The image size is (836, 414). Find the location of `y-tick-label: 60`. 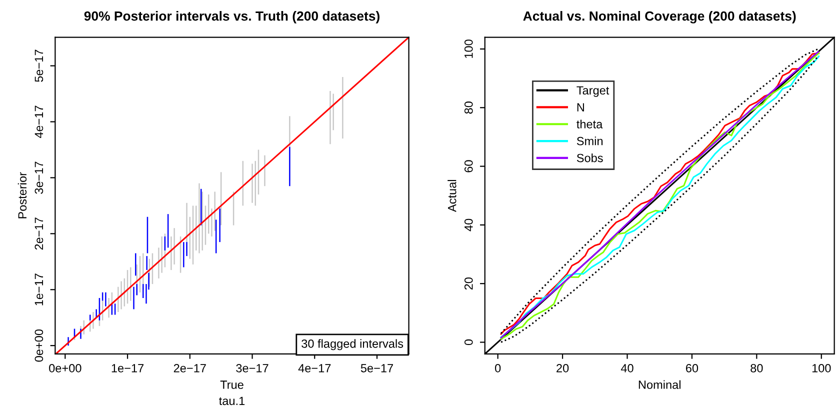

y-tick-label: 60 is located at coordinates (468, 166).